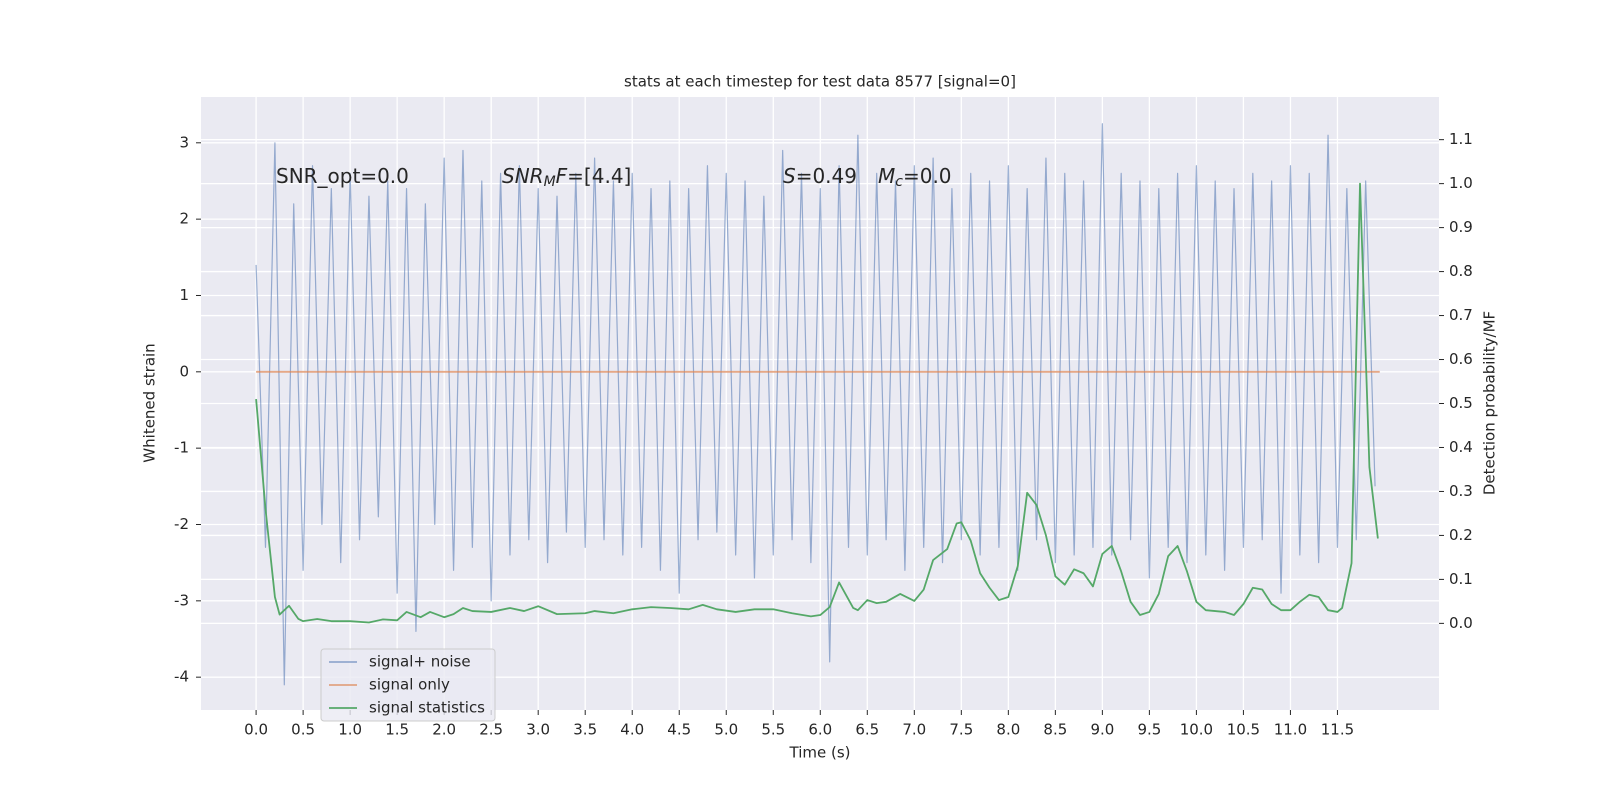 The width and height of the screenshot is (1600, 800). I want to click on y-tick-label: -1, so click(181, 448).